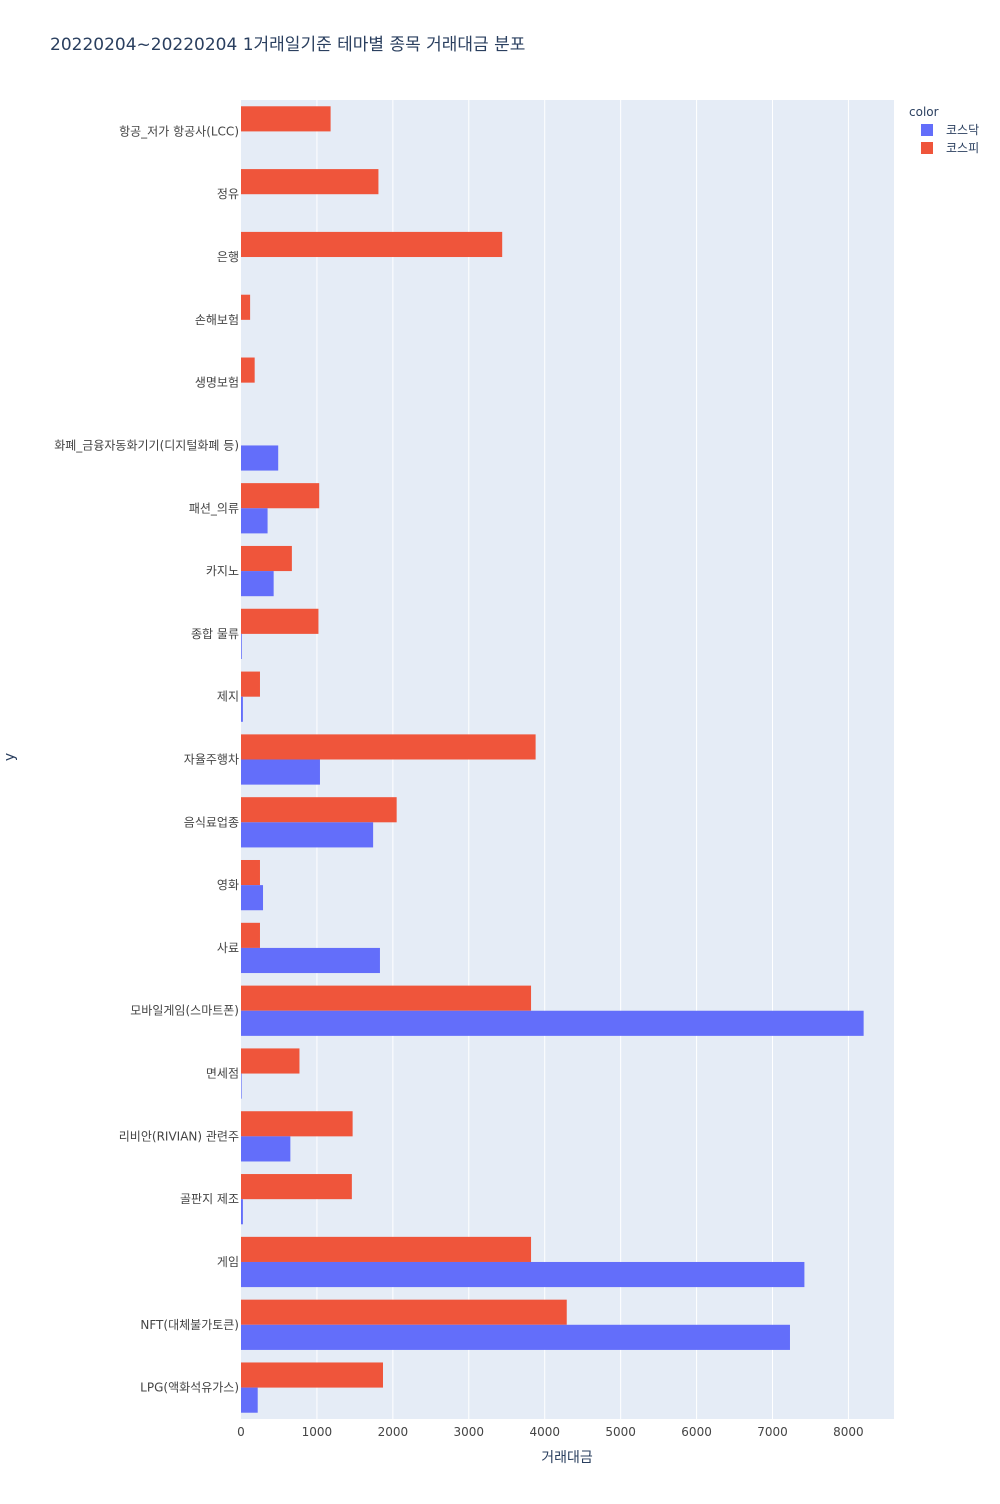 Image resolution: width=1000 pixels, height=1504 pixels. Describe the element at coordinates (222, 1074) in the screenshot. I see `y-tick-label: 면세점` at that location.